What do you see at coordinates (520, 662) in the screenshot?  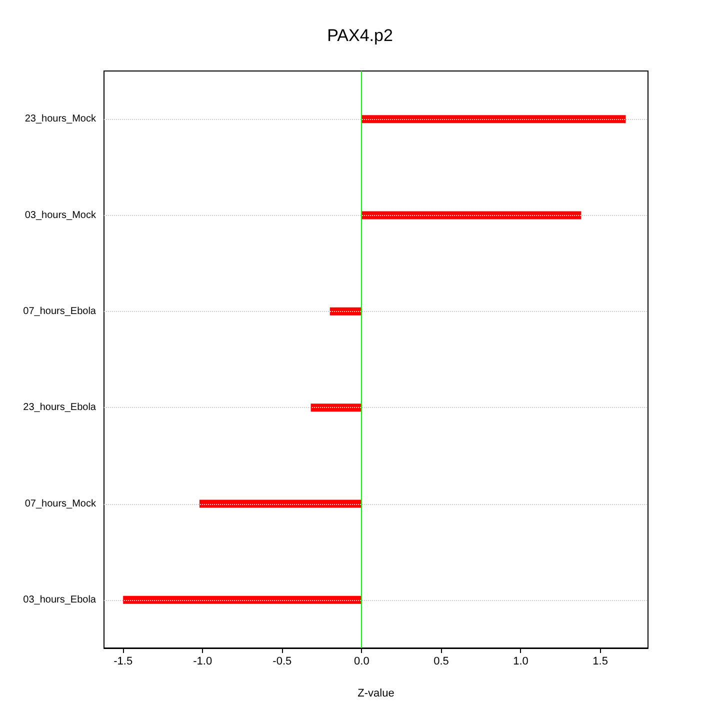 I see `x-tick-label: 1.0` at bounding box center [520, 662].